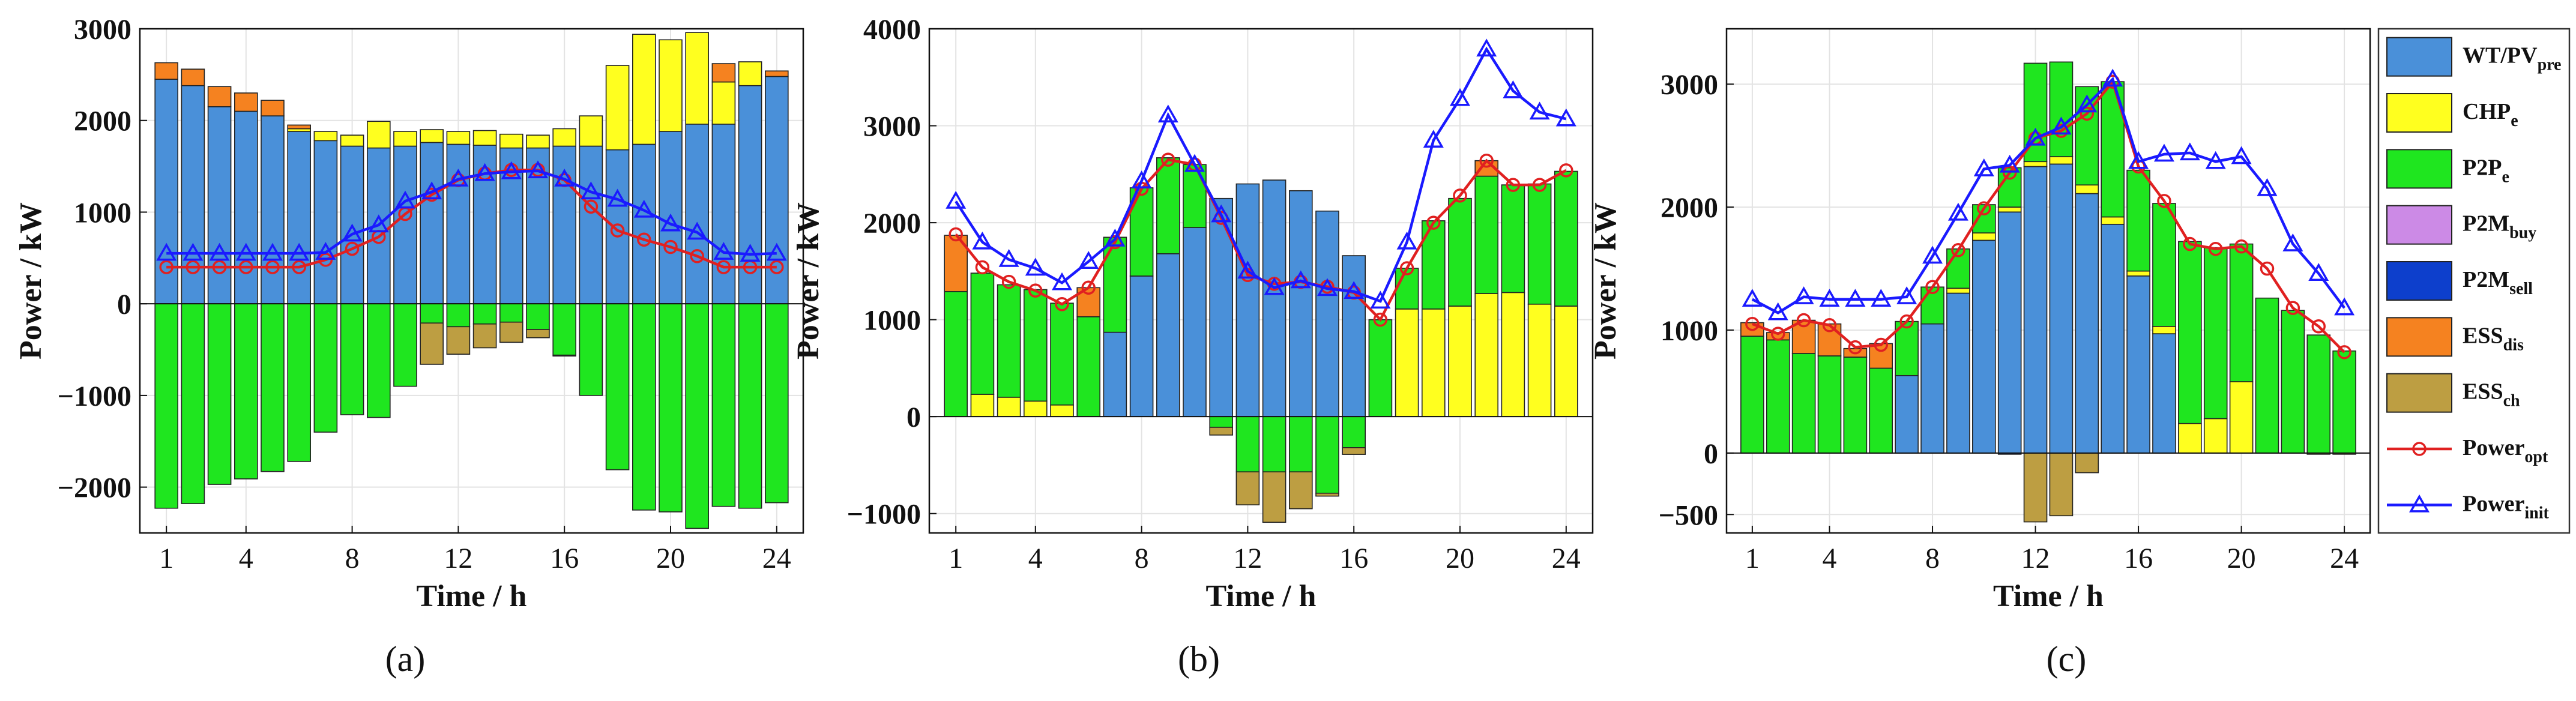 This screenshot has height=701, width=2576. Describe the element at coordinates (2344, 558) in the screenshot. I see `x-tick-label: 24` at that location.